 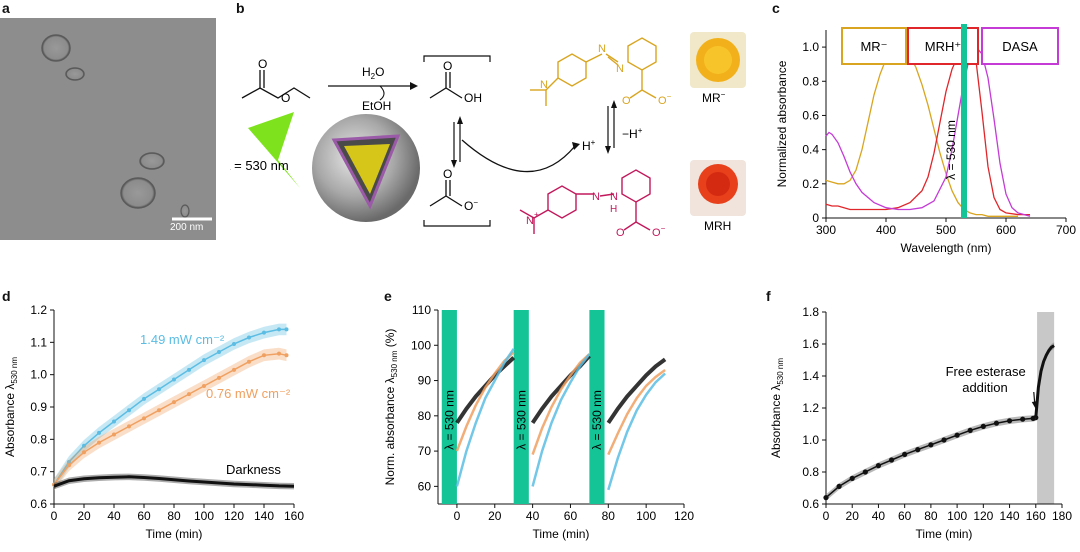 I want to click on x-tick-label: 160, so click(x=1036, y=516).